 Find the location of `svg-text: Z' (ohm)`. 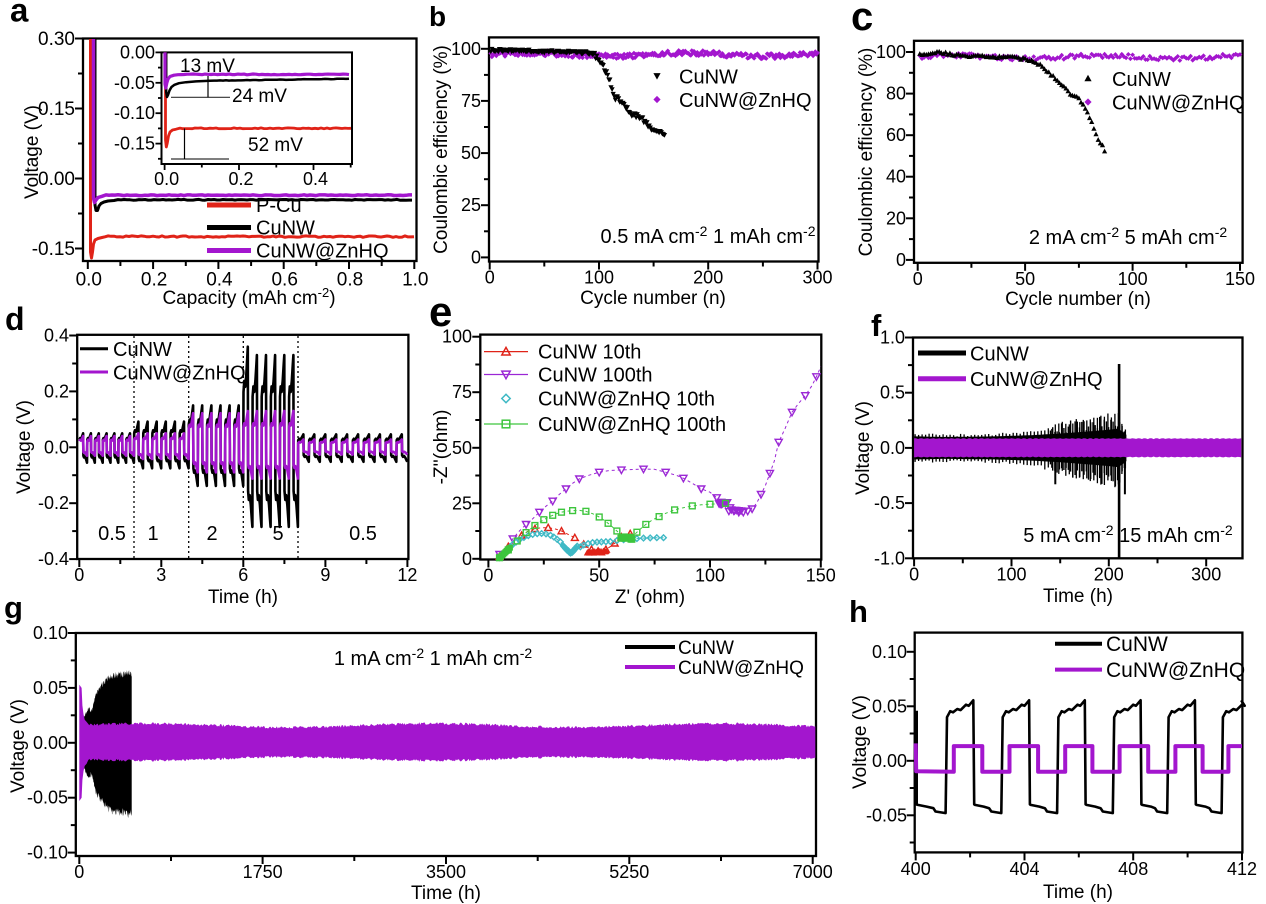

svg-text: Z' (ohm) is located at coordinates (650, 597).